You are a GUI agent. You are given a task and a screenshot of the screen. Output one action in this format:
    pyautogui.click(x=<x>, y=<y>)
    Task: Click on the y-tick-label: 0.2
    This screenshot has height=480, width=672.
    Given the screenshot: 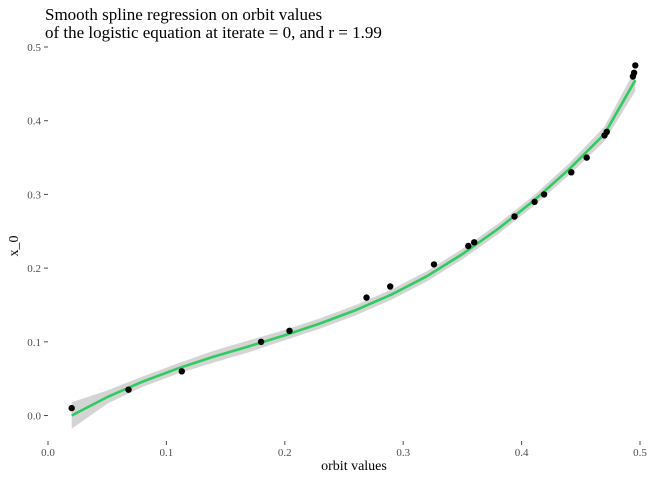 What is the action you would take?
    pyautogui.click(x=34, y=269)
    